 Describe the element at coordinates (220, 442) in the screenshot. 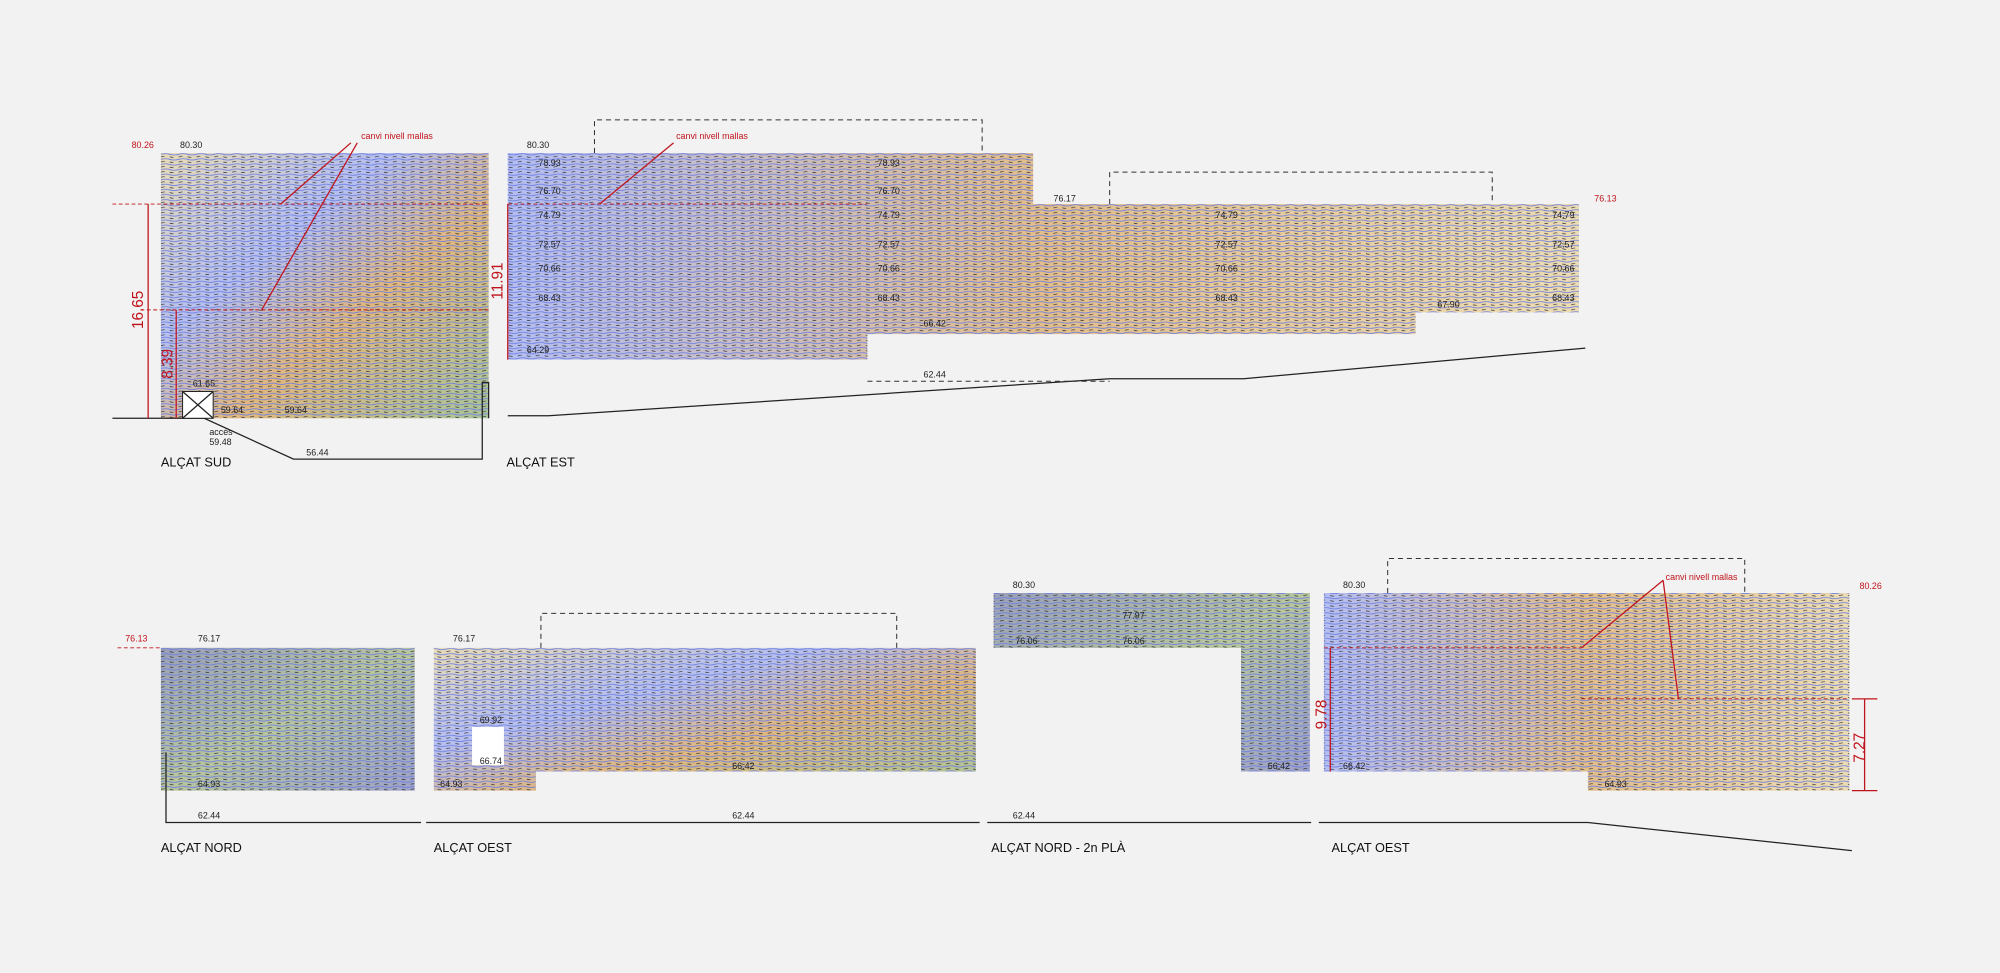

I see `level: 59.48` at that location.